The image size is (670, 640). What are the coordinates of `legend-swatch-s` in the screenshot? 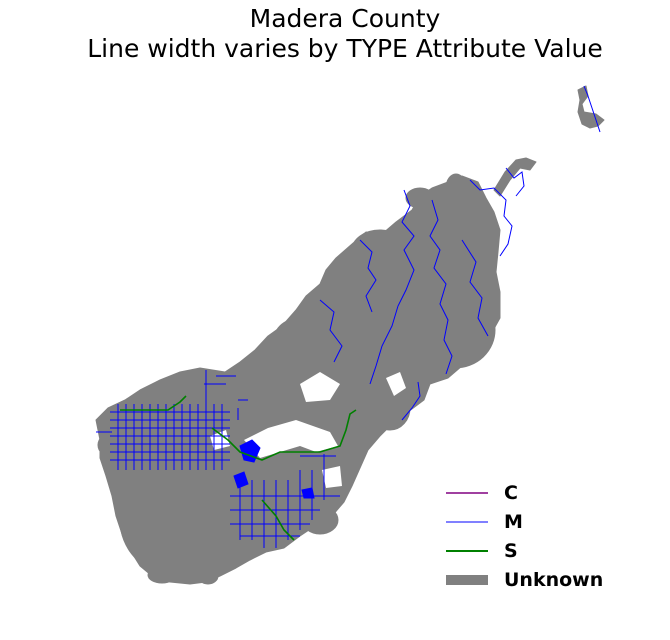 It's located at (467, 550).